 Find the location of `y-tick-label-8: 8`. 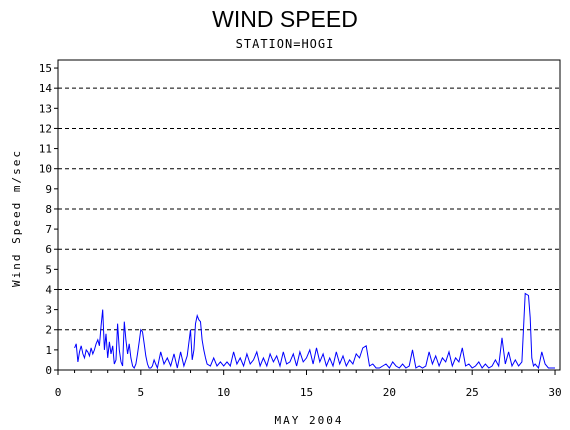

y-tick-label-8: 8 is located at coordinates (48, 209).